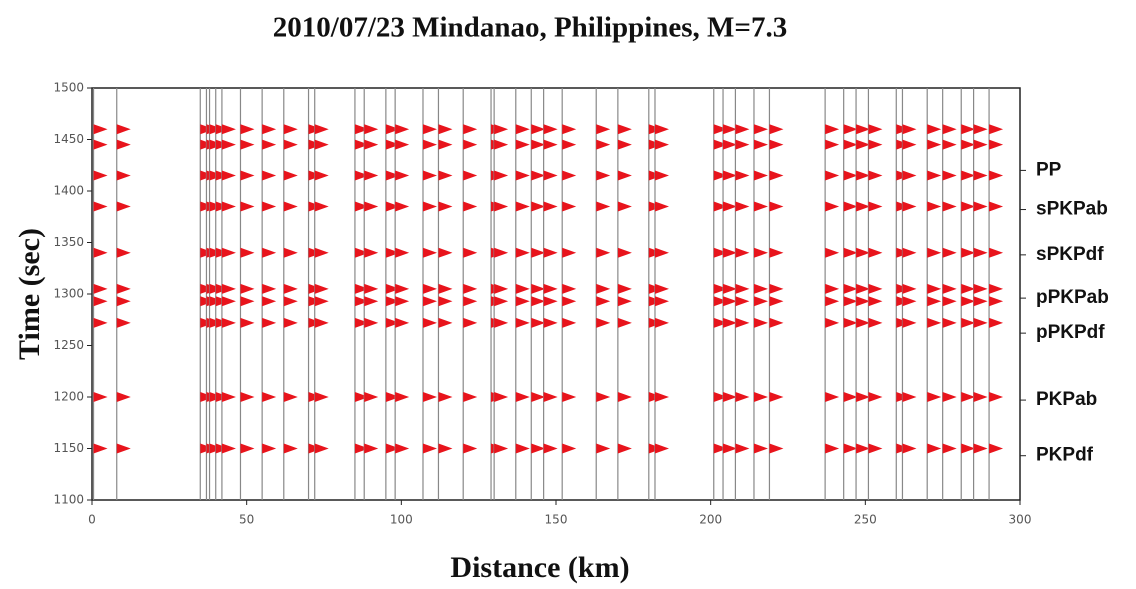 This screenshot has height=589, width=1136. What do you see at coordinates (68, 242) in the screenshot?
I see `y-tick-label: 1350` at bounding box center [68, 242].